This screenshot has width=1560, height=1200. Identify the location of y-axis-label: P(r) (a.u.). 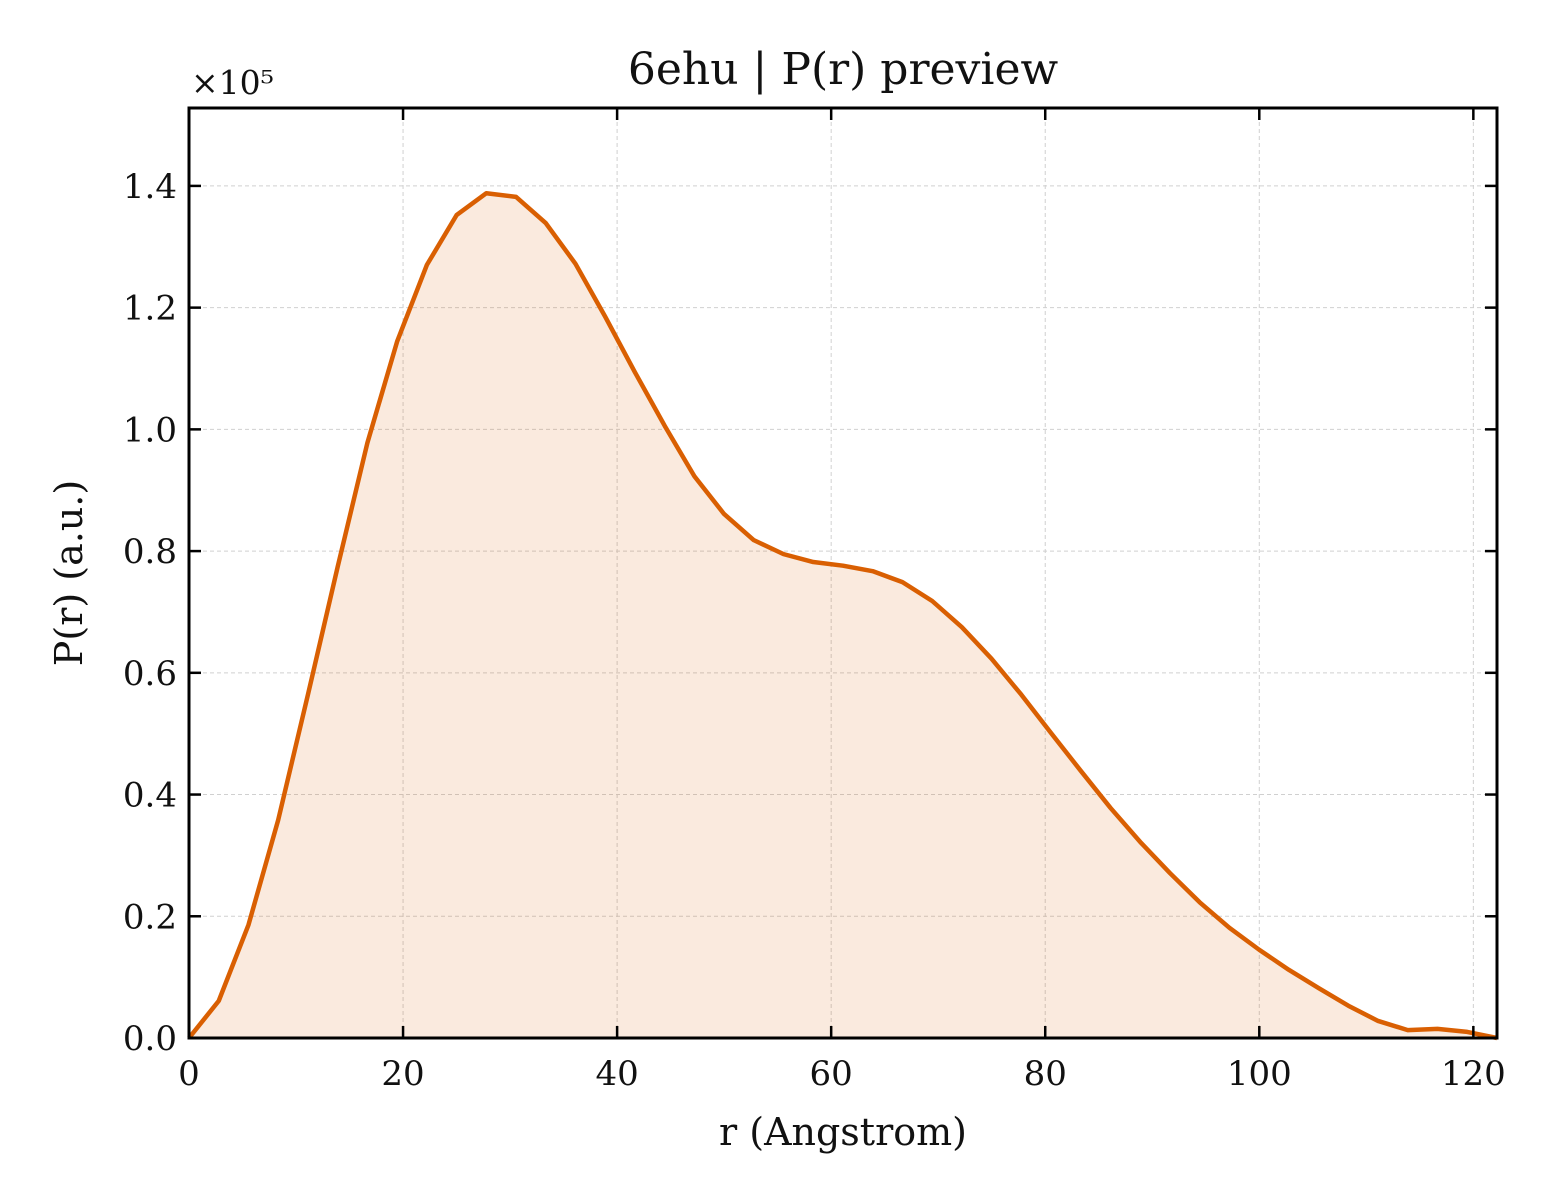
(69, 573).